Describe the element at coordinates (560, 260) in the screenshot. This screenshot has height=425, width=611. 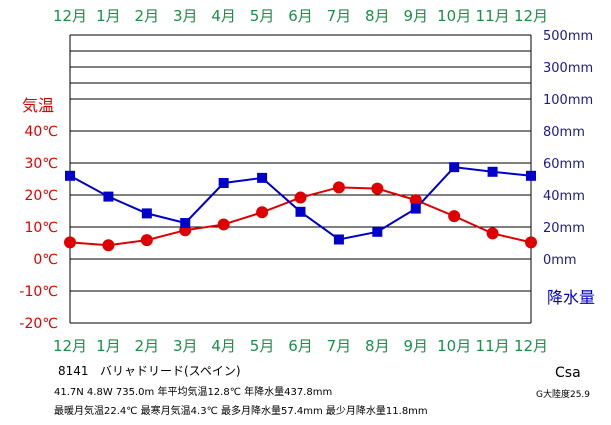
I see `precipitation-tick-label: 0mm` at that location.